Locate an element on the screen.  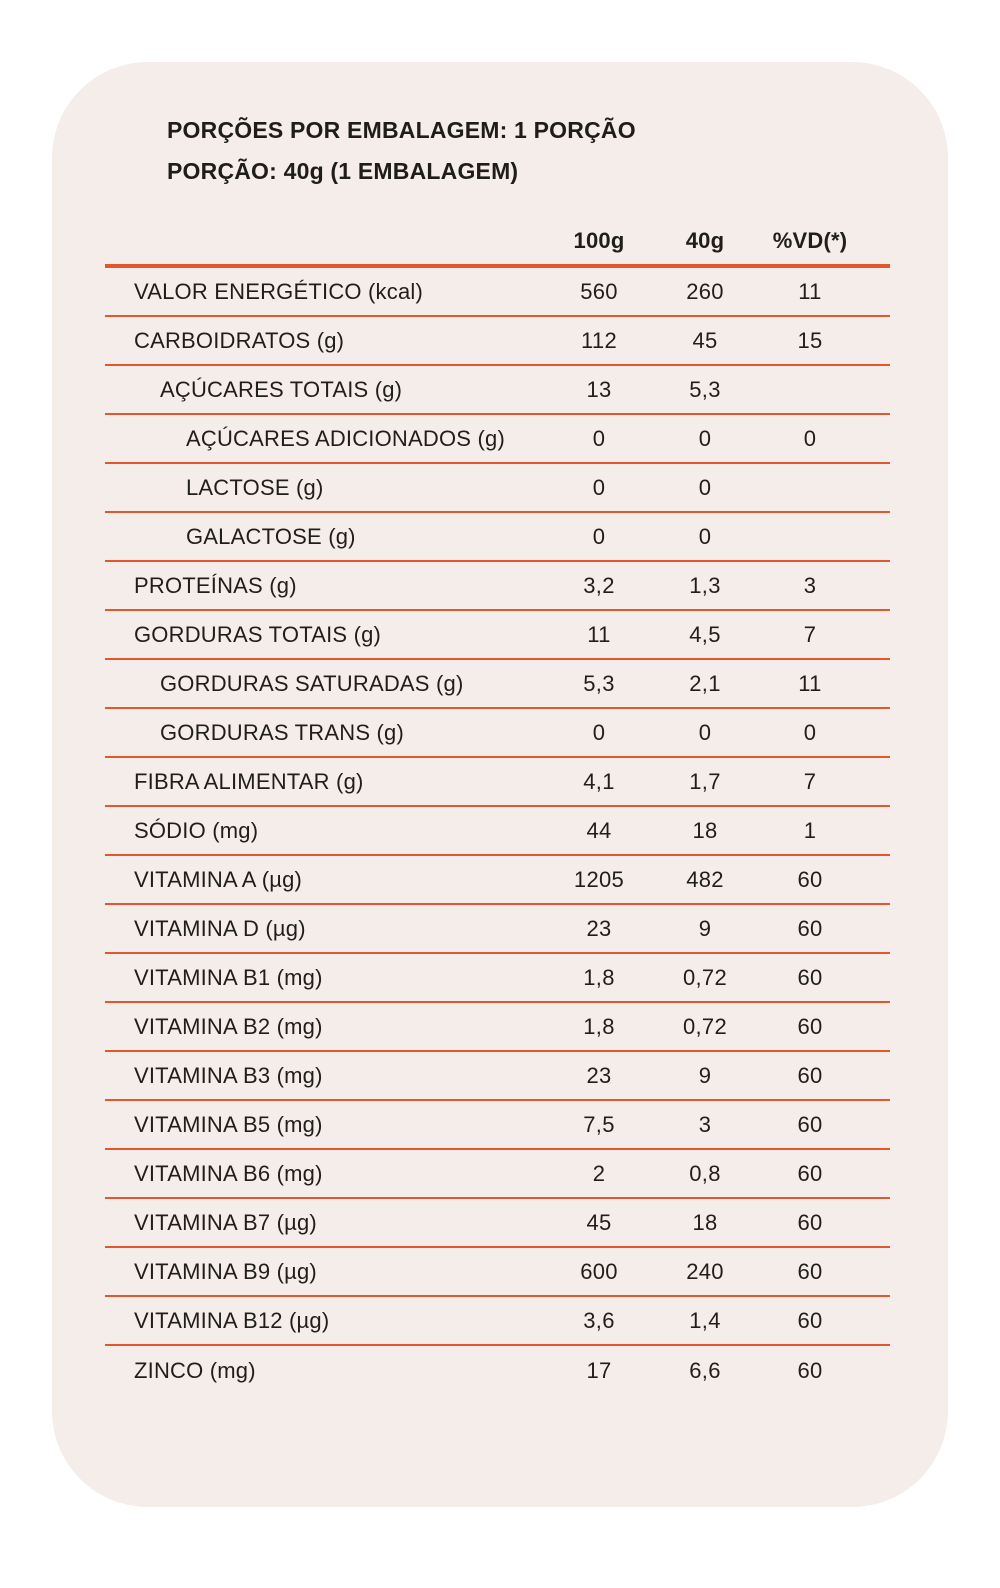
value-100g: 2 is located at coordinates (599, 1173).